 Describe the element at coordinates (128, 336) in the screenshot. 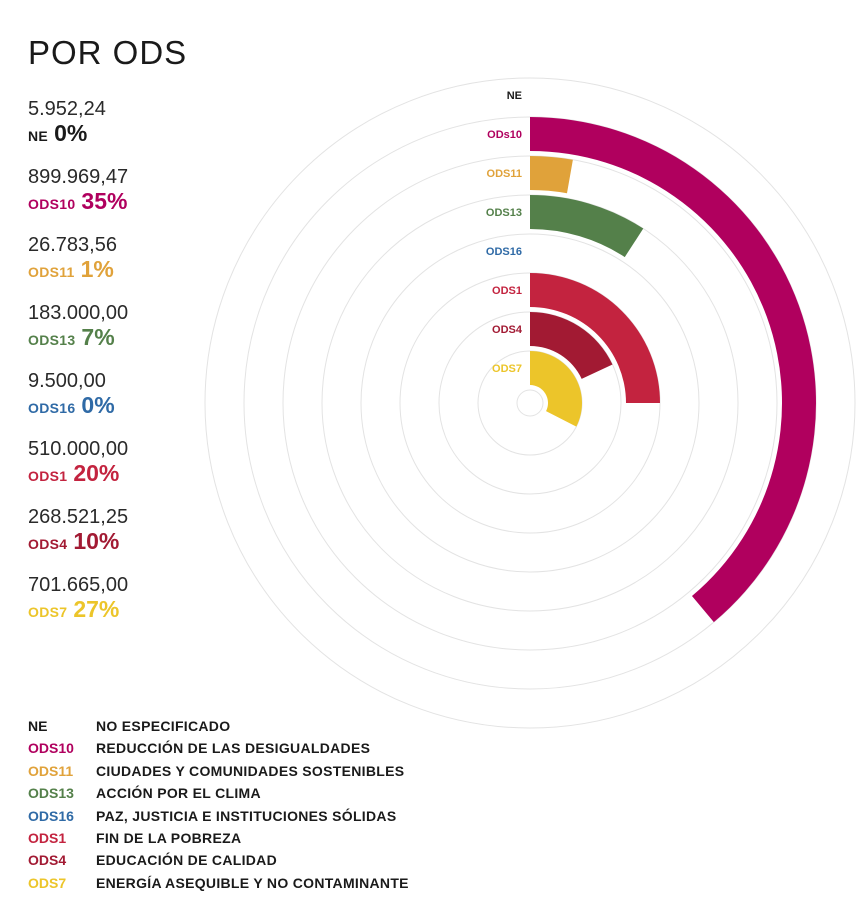

I see `stat-item: 183.000,00 ODS13 7%` at that location.